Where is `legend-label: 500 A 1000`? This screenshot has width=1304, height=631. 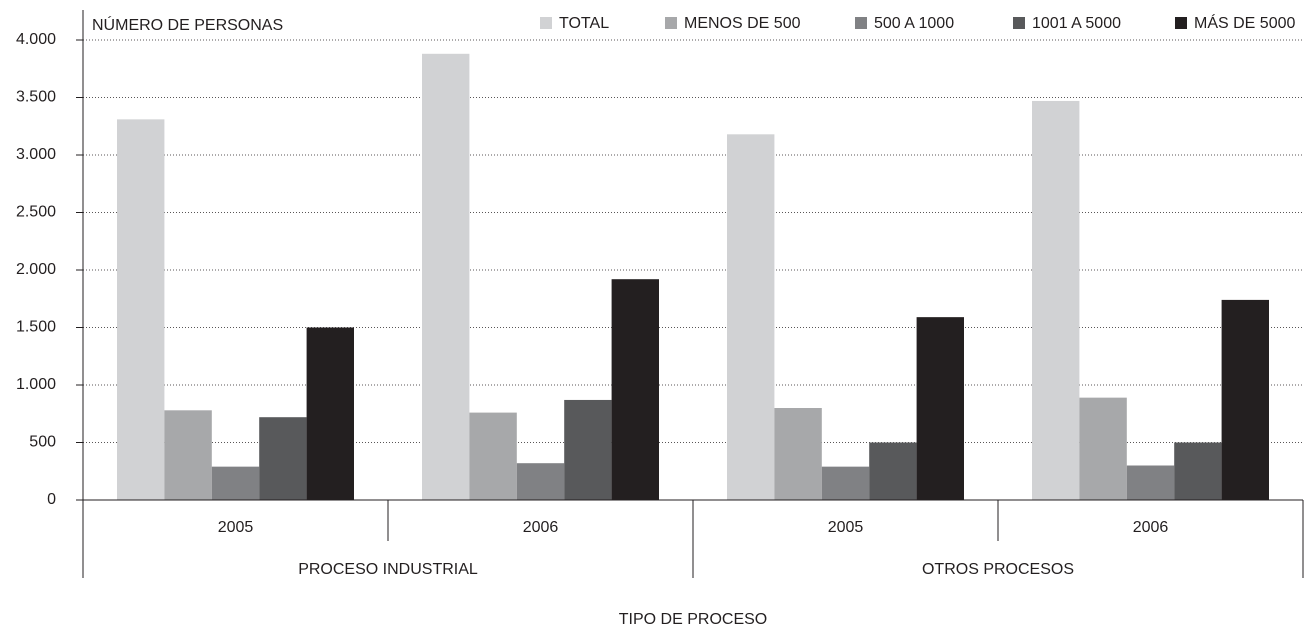 legend-label: 500 A 1000 is located at coordinates (914, 23).